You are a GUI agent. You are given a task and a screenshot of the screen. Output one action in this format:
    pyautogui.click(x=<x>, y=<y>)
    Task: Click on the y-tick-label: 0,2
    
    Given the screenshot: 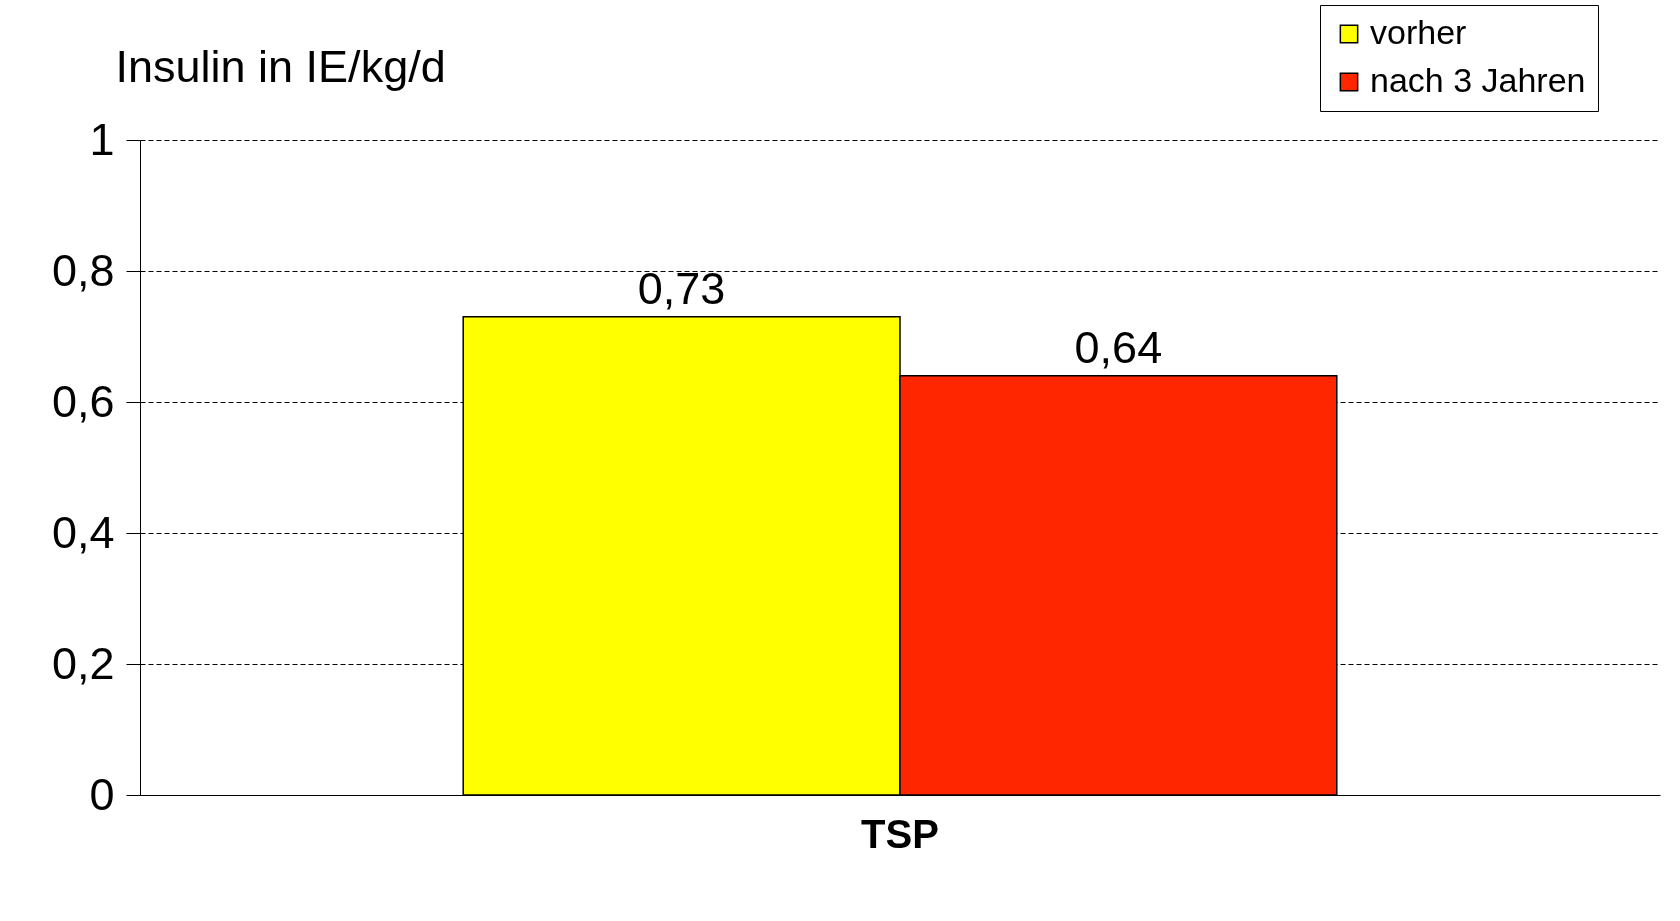 What is the action you would take?
    pyautogui.click(x=83, y=663)
    